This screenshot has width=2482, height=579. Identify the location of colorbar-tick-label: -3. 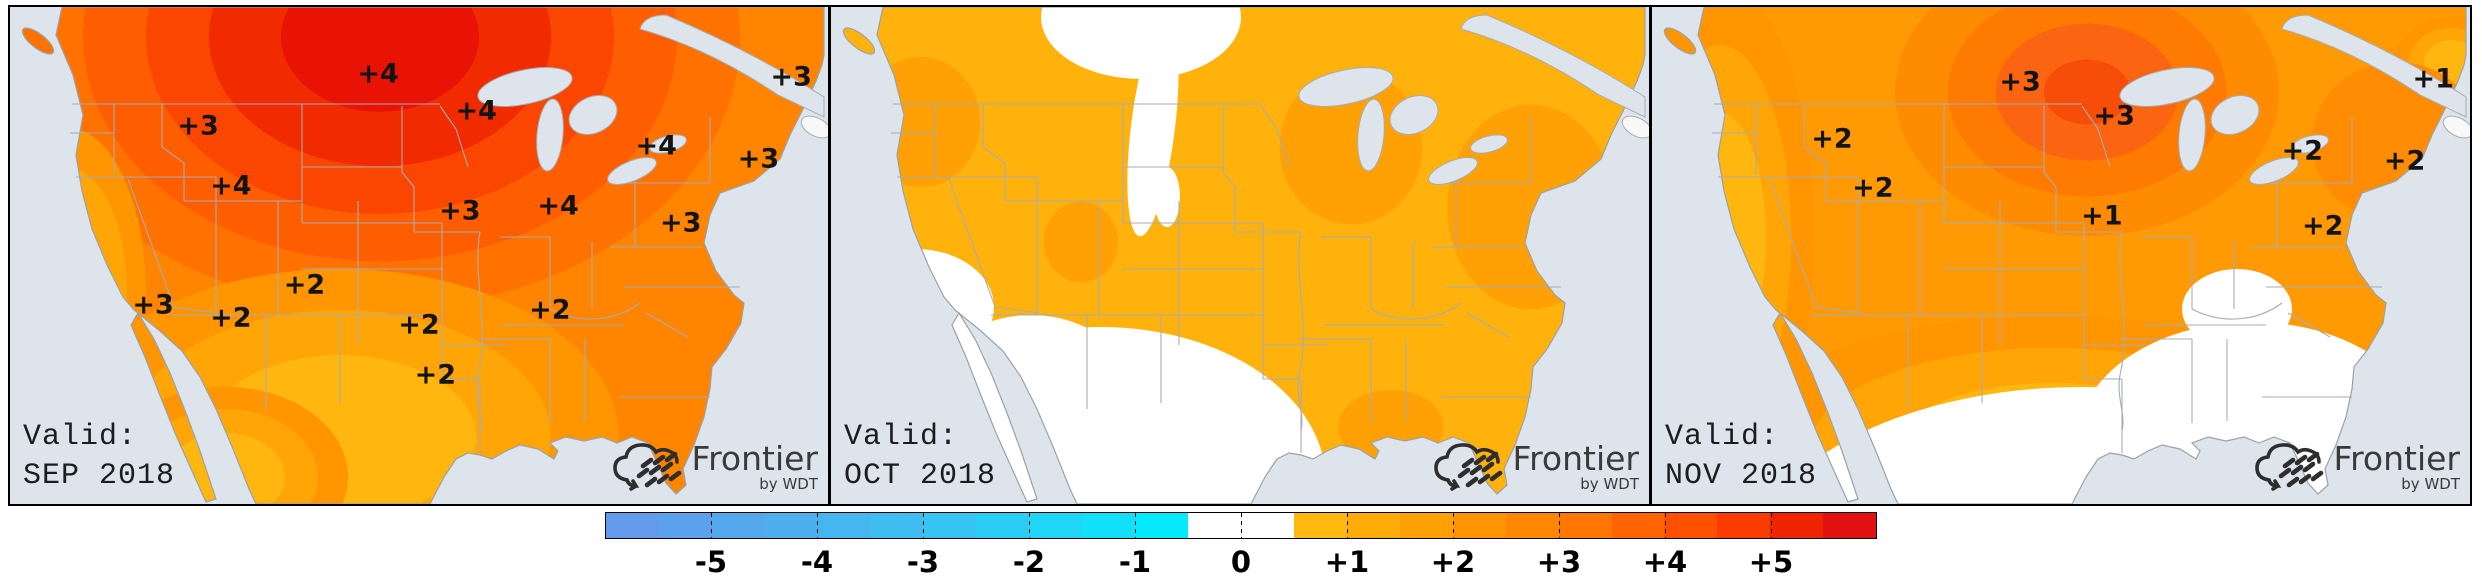
(923, 562).